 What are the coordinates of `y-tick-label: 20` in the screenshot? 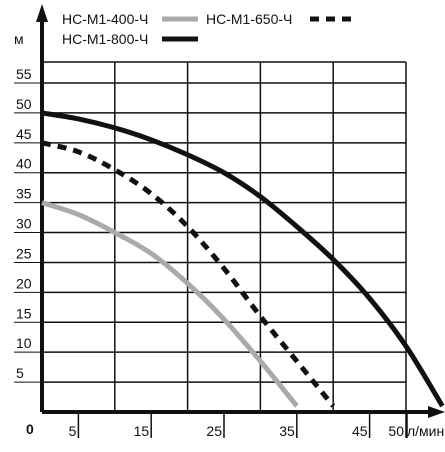 It's located at (24, 283).